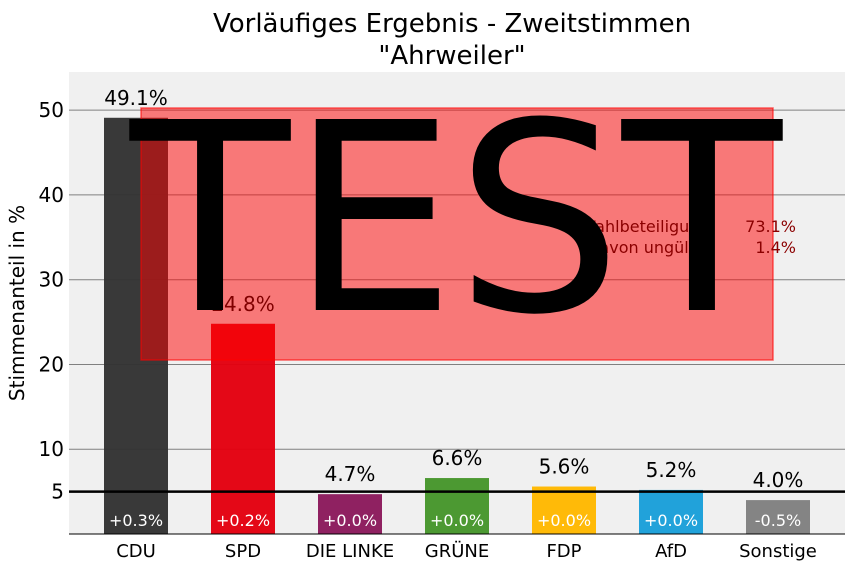 Image resolution: width=853 pixels, height=568 pixels. Describe the element at coordinates (457, 551) in the screenshot. I see `x-tick-label: GRÜNE` at that location.